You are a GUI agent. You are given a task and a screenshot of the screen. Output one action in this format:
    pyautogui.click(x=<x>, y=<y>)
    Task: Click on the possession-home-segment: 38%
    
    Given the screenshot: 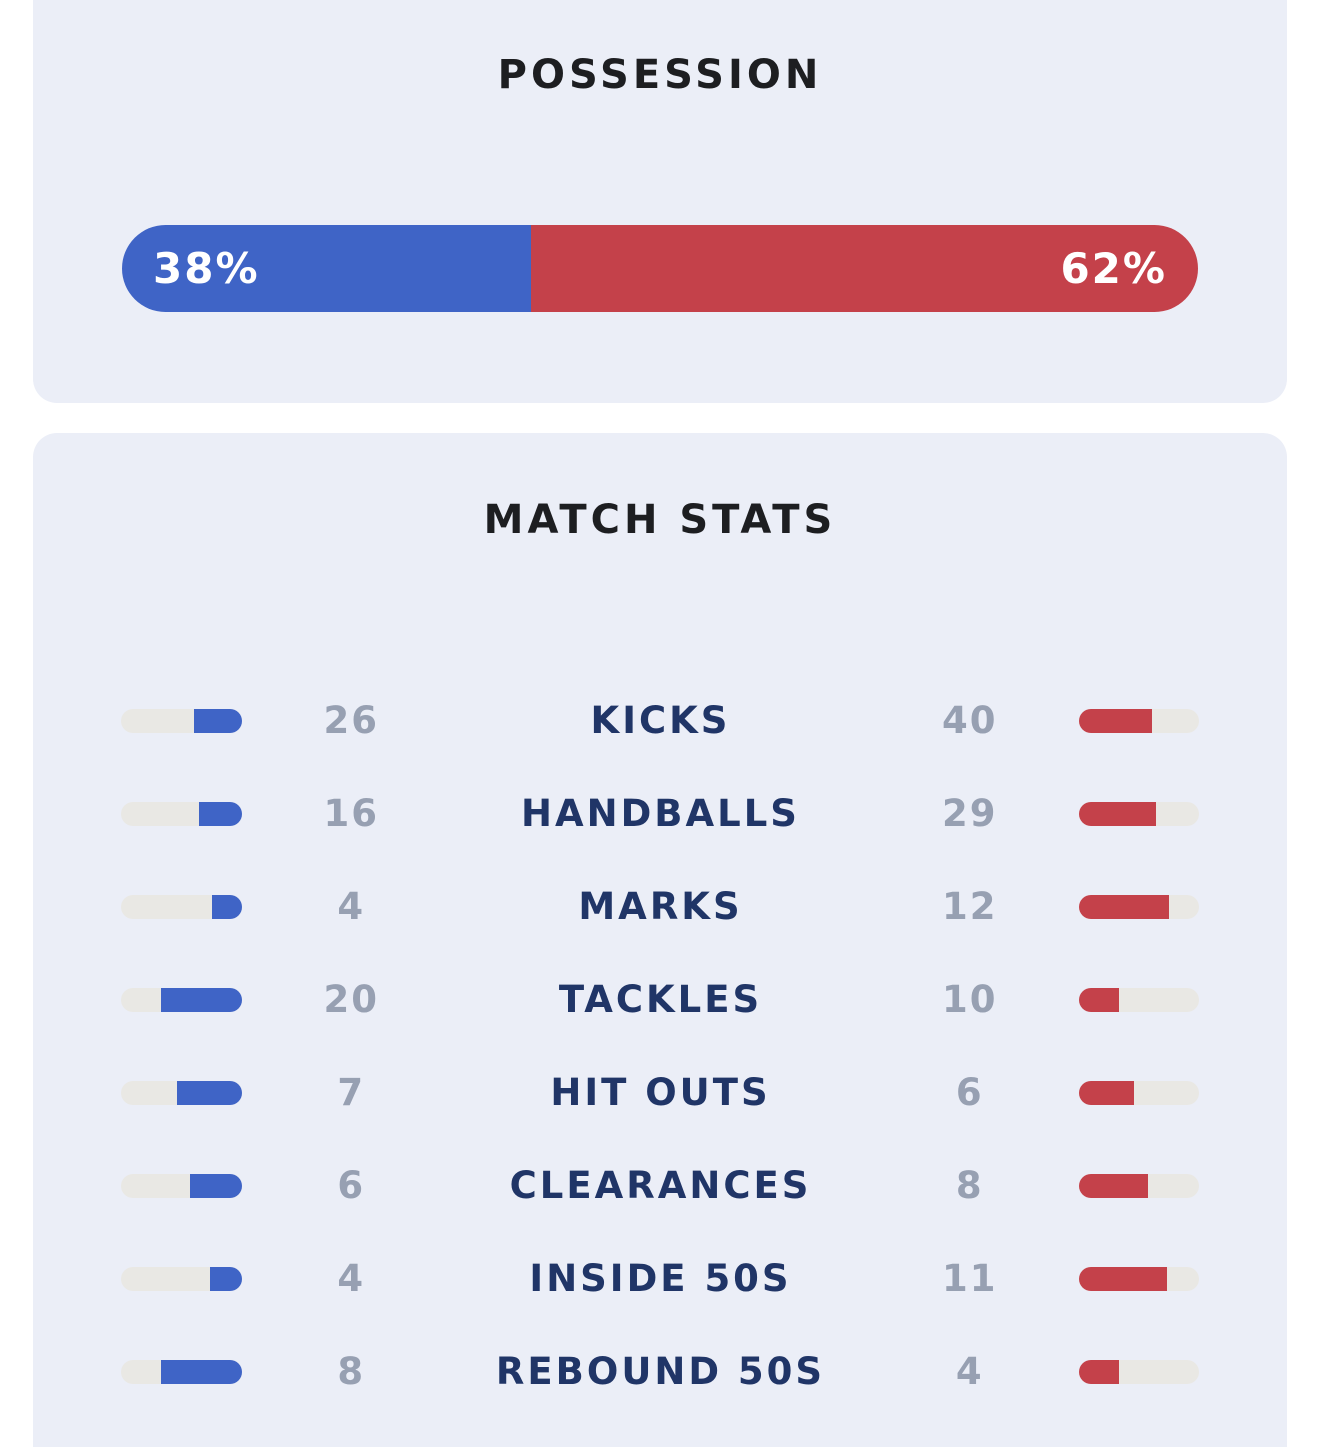 What is the action you would take?
    pyautogui.click(x=326, y=268)
    